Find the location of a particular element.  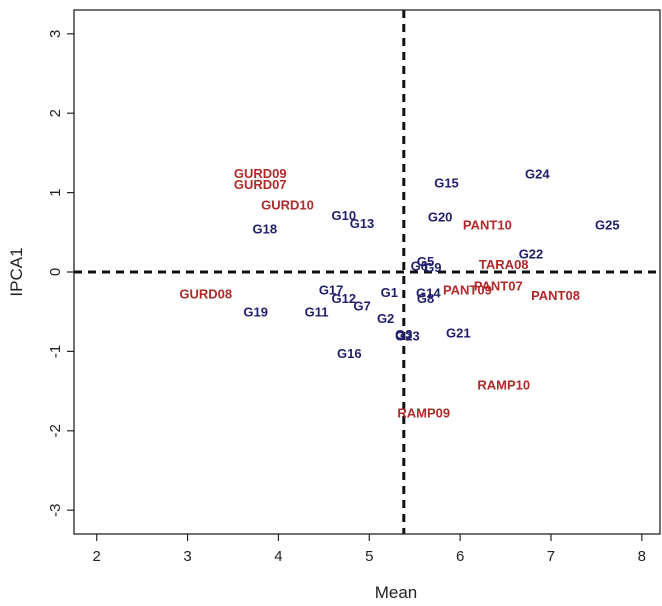

y-tick-label: -3 is located at coordinates (55, 510).